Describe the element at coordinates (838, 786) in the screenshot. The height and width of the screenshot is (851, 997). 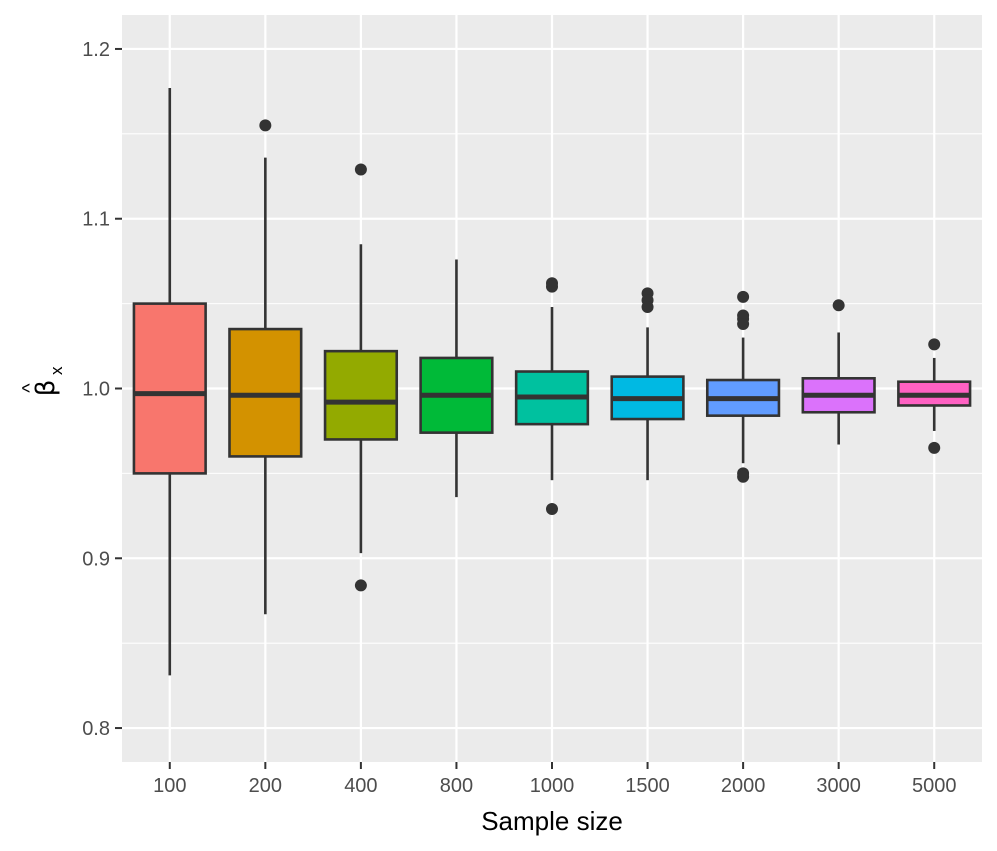
I see `x-tick-label: 3000` at that location.